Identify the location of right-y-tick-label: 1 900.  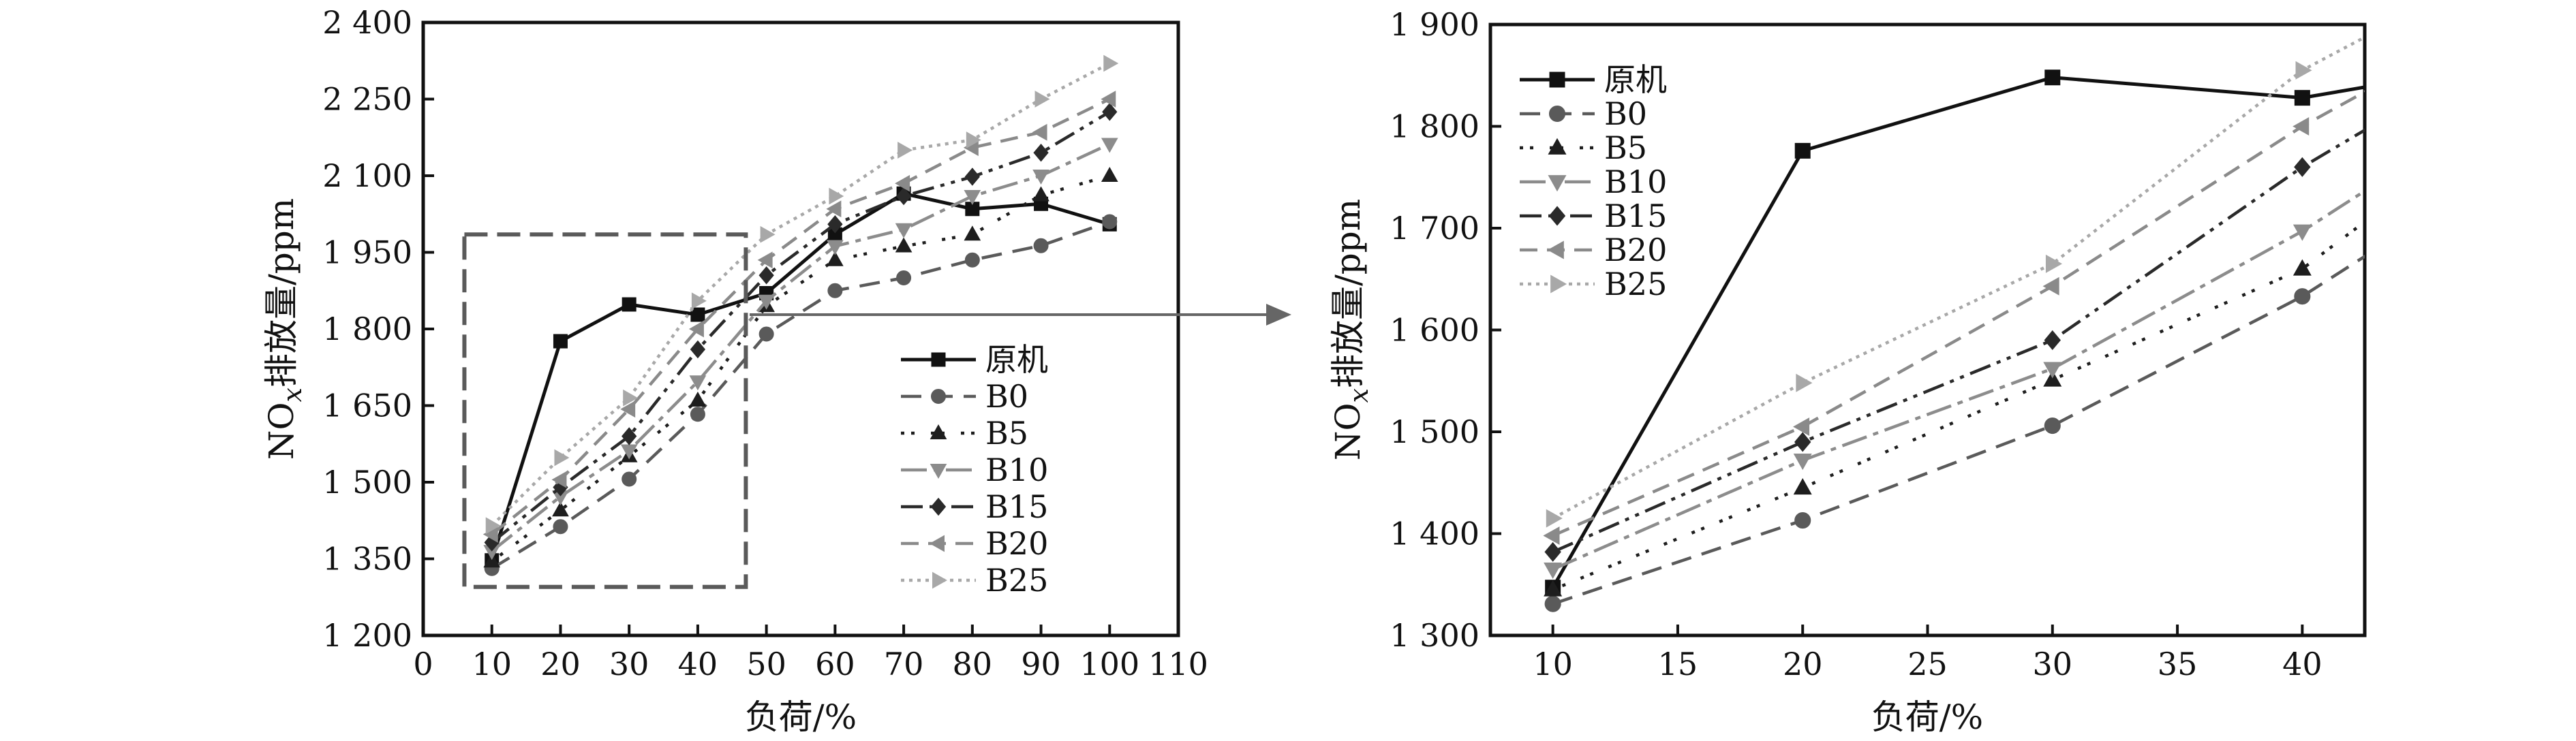
(1434, 24).